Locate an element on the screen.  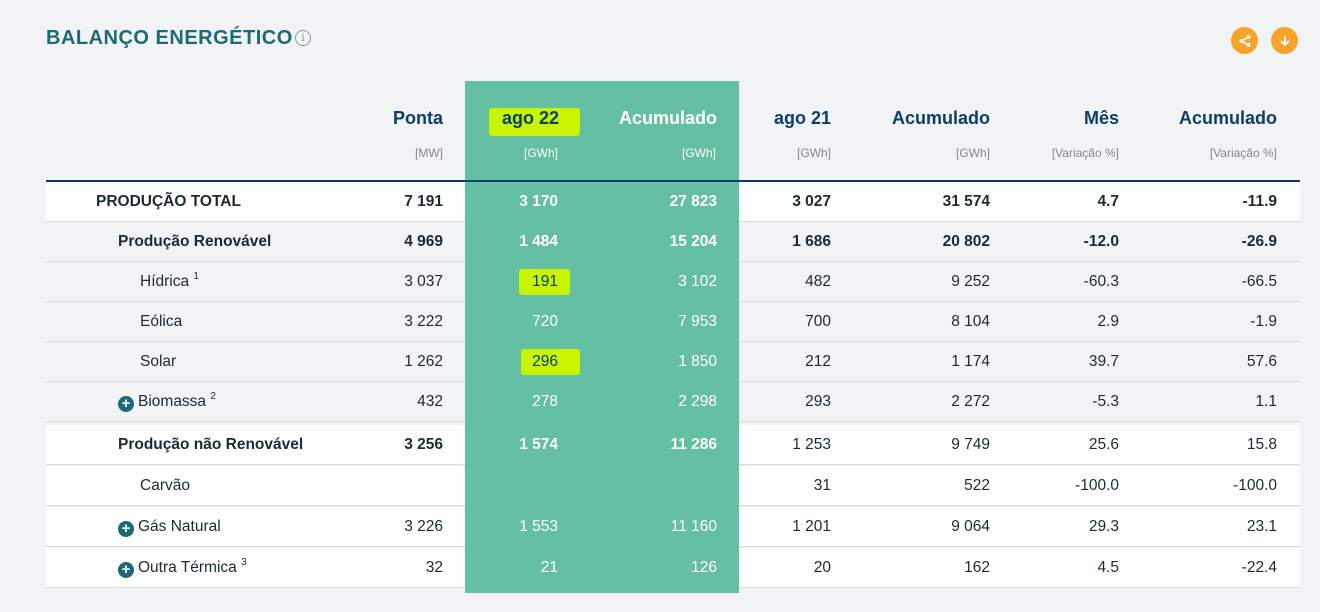
col-header-acumulado-var: Acumulado is located at coordinates (1227, 118).